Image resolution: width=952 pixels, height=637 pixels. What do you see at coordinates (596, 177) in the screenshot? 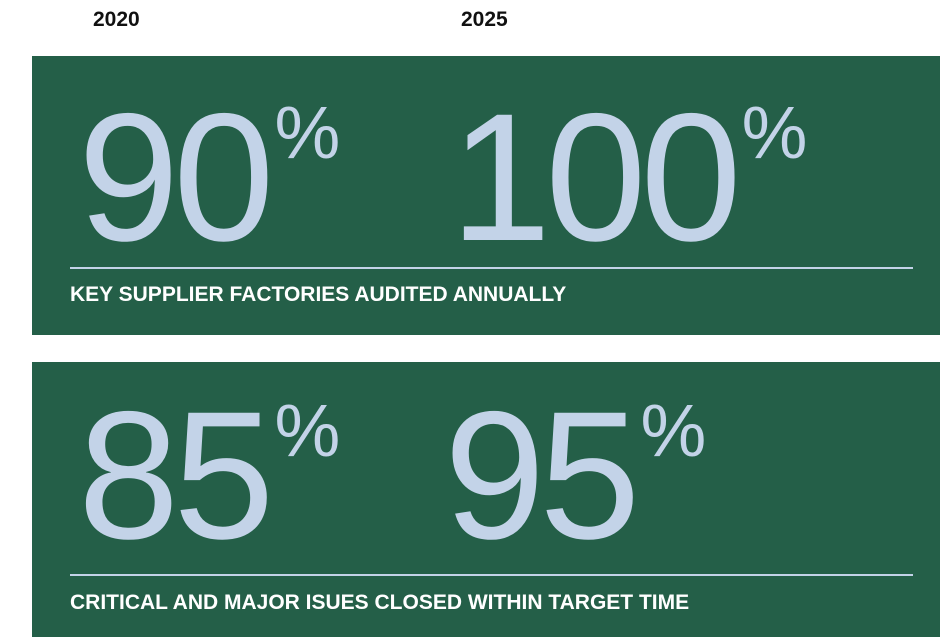
I see `figure-value: 100` at bounding box center [596, 177].